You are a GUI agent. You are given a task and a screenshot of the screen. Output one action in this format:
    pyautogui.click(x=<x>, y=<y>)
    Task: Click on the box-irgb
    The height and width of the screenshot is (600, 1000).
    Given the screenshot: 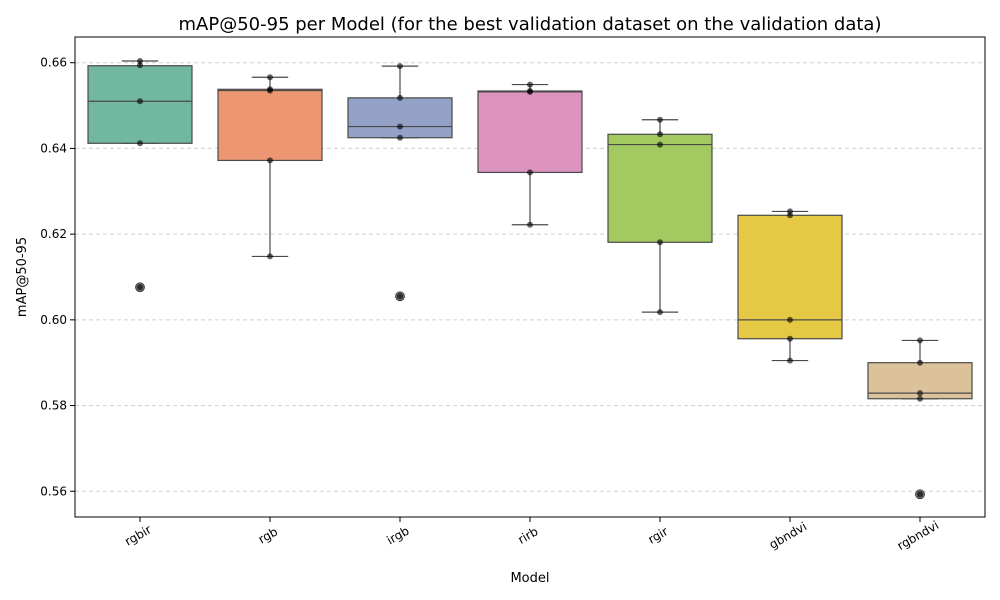 What is the action you would take?
    pyautogui.click(x=400, y=183)
    